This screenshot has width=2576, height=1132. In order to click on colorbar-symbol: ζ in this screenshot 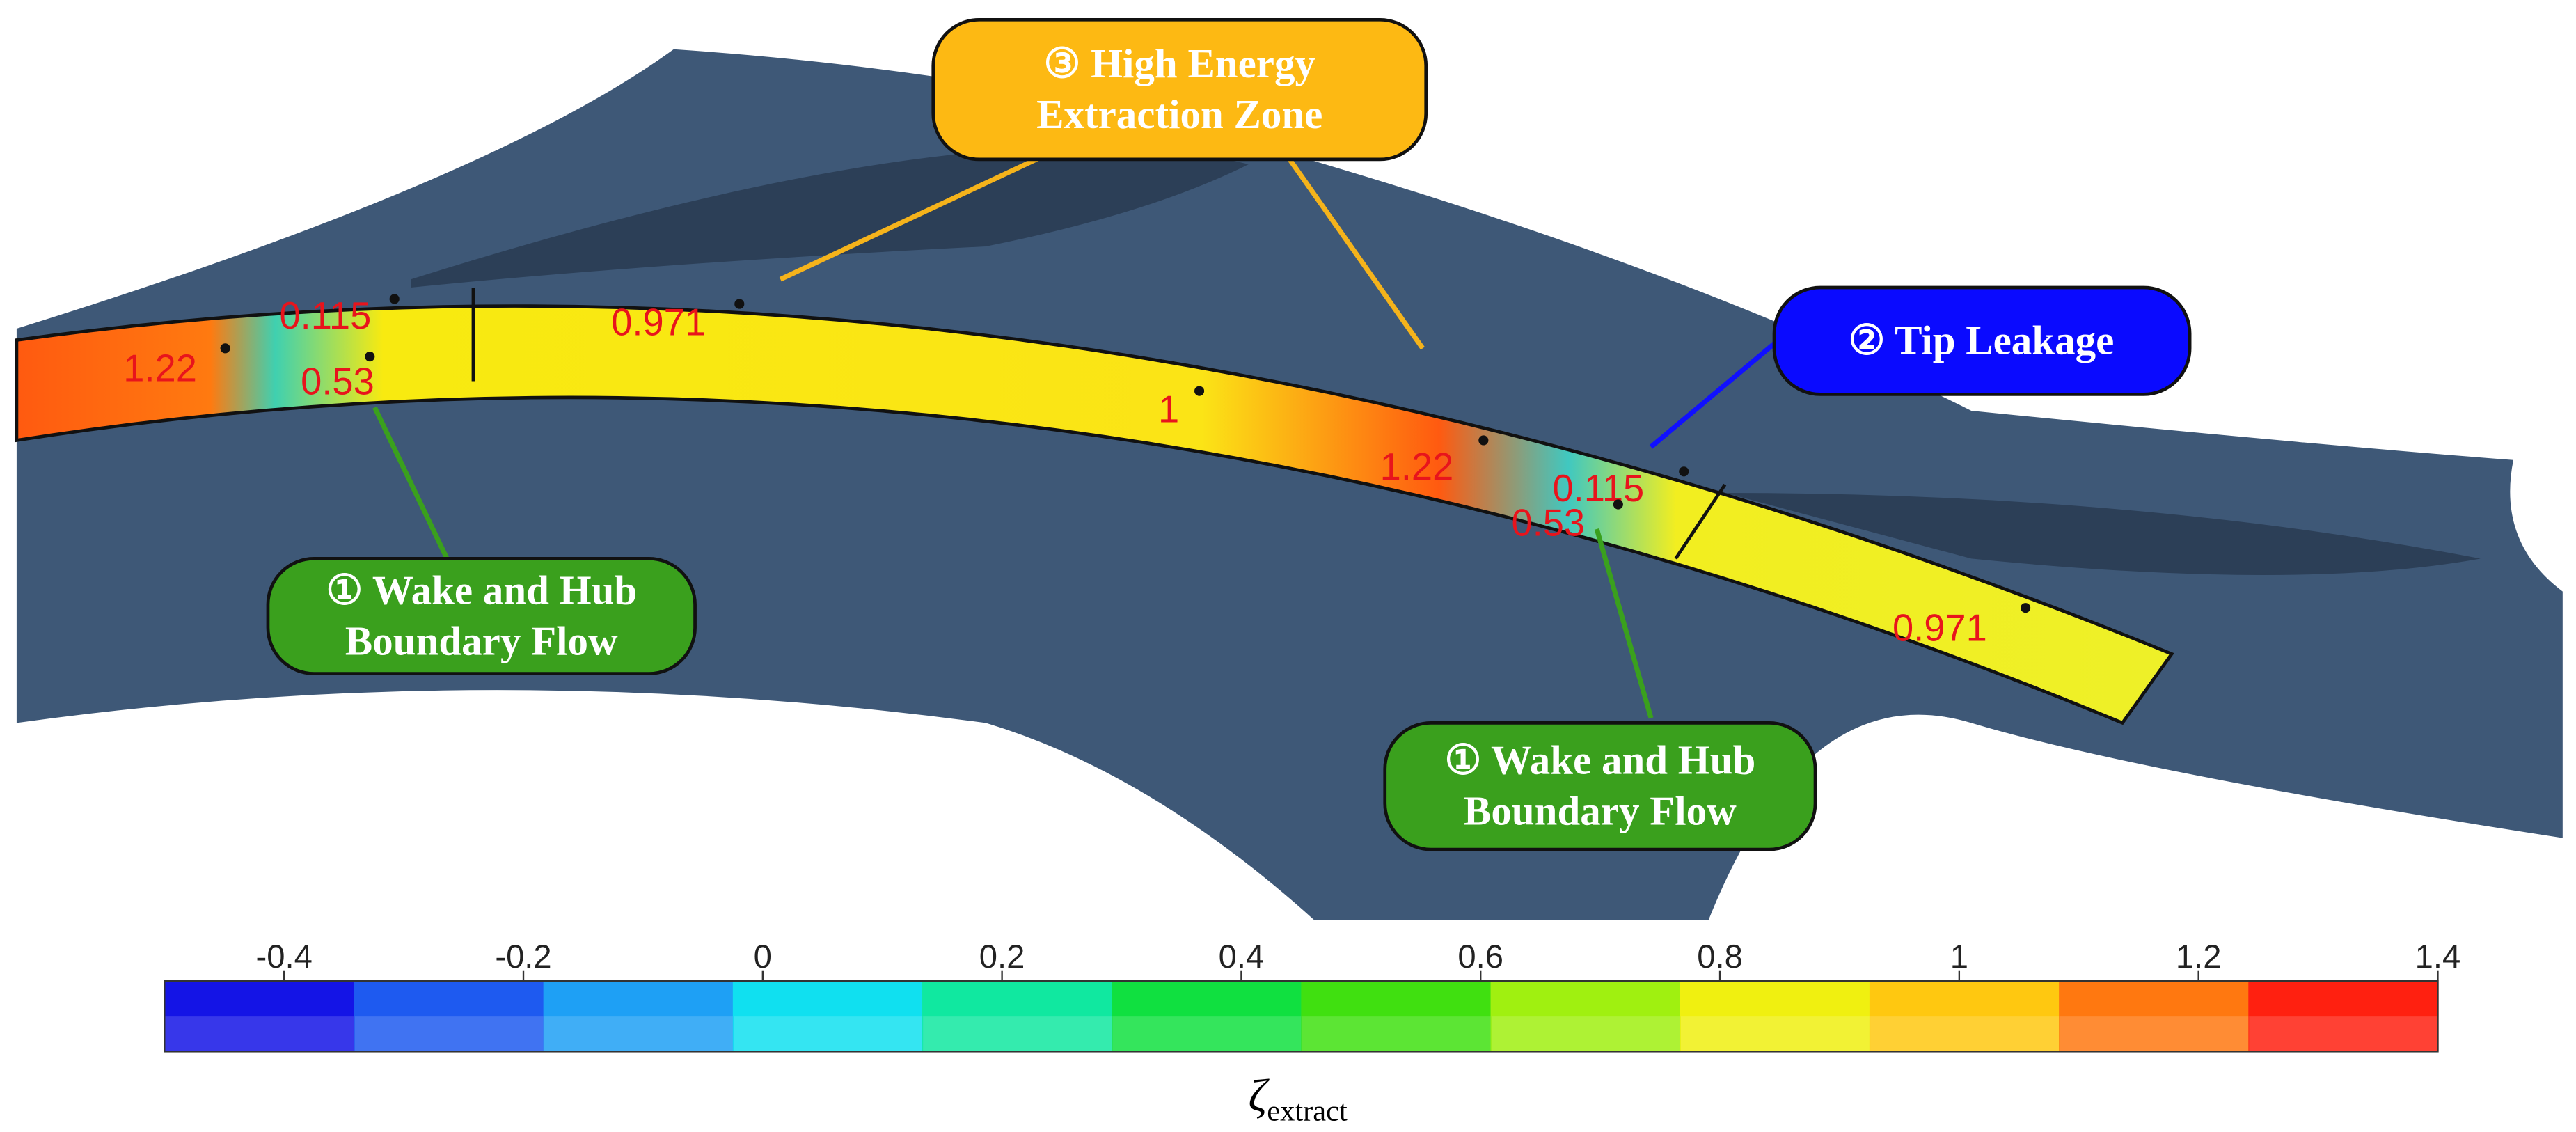, I will do `click(1259, 1095)`.